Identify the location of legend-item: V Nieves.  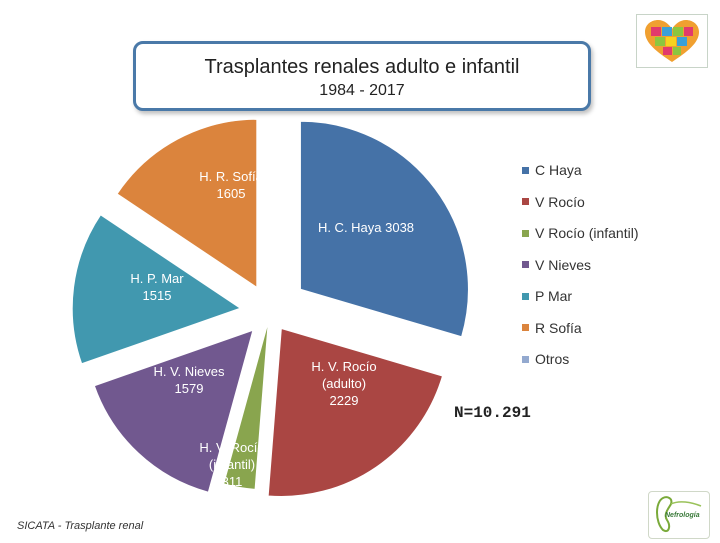
(556, 265).